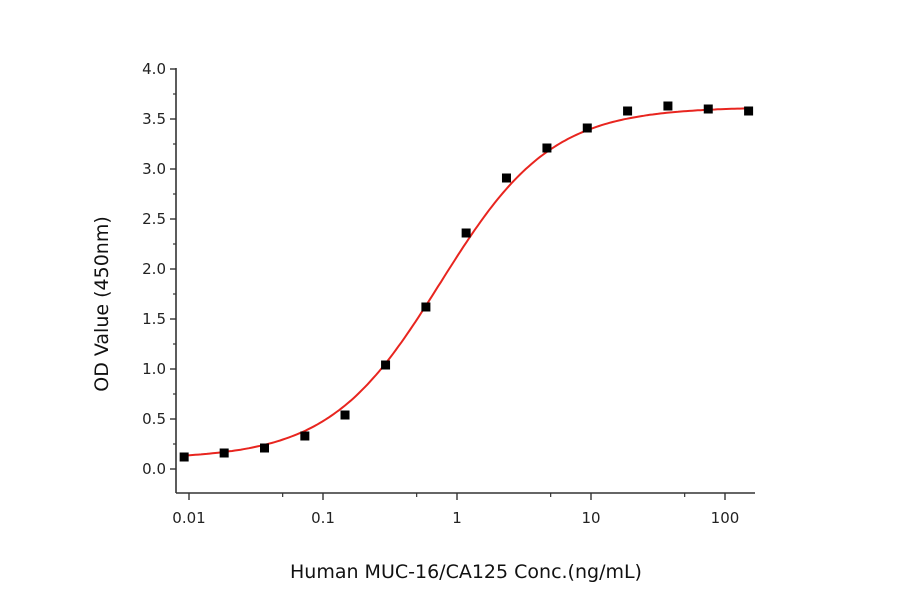  I want to click on y-tick-label: 3.0, so click(154, 169).